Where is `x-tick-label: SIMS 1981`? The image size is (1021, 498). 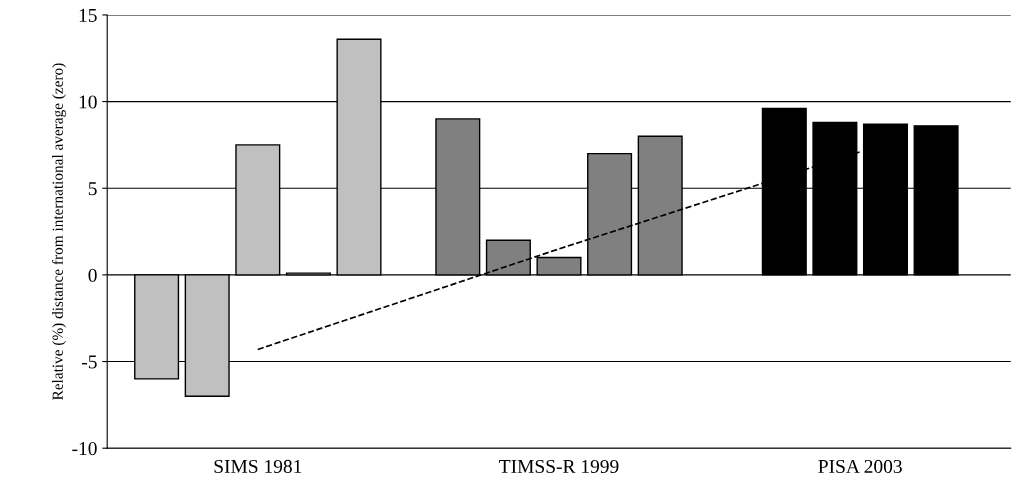 x-tick-label: SIMS 1981 is located at coordinates (258, 466).